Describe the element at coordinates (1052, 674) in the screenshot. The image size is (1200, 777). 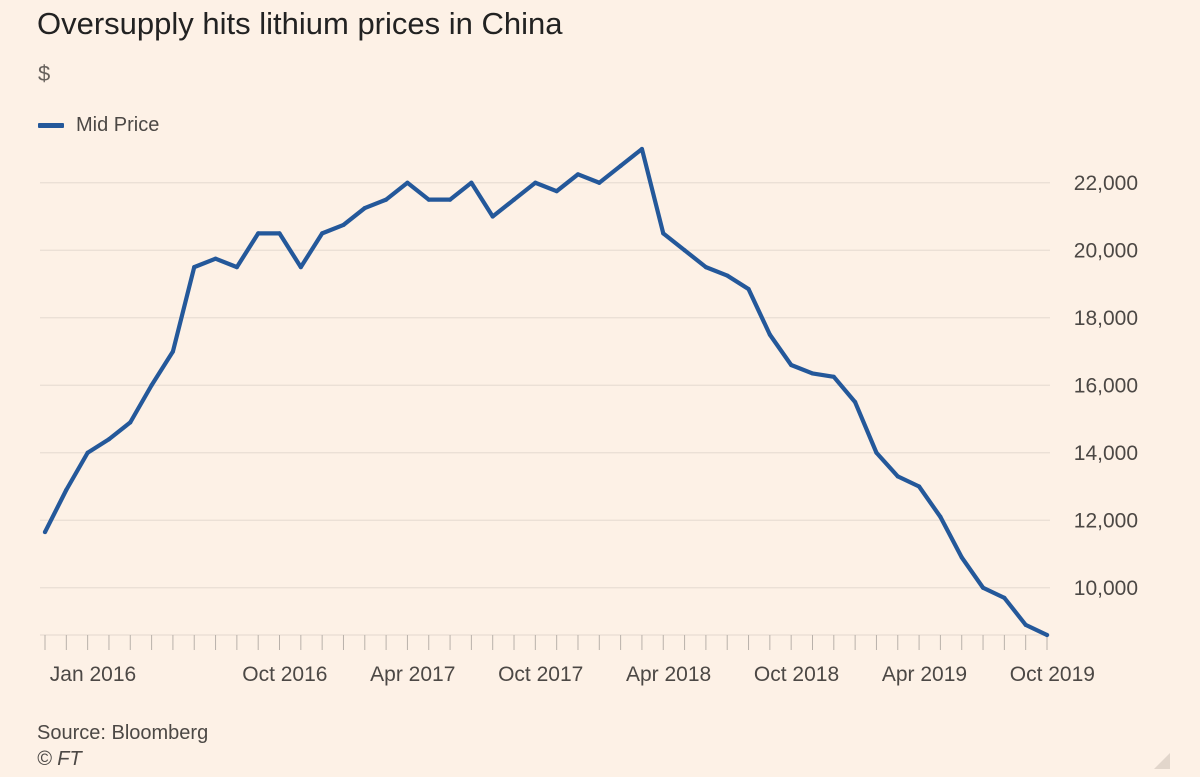
I see `x-tick-label: Oct 2019` at that location.